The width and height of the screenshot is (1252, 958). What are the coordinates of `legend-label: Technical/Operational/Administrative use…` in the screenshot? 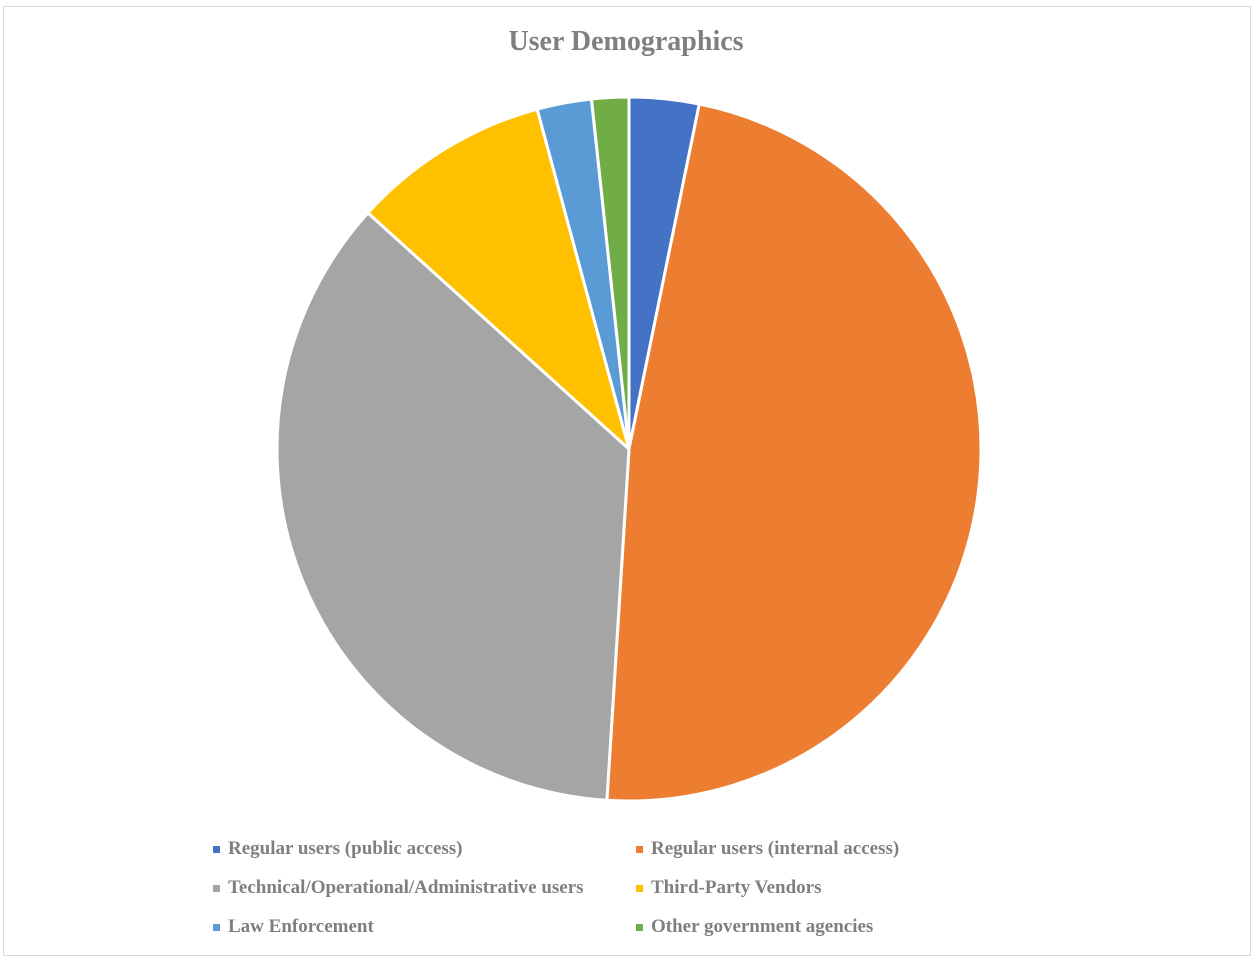 It's located at (406, 887).